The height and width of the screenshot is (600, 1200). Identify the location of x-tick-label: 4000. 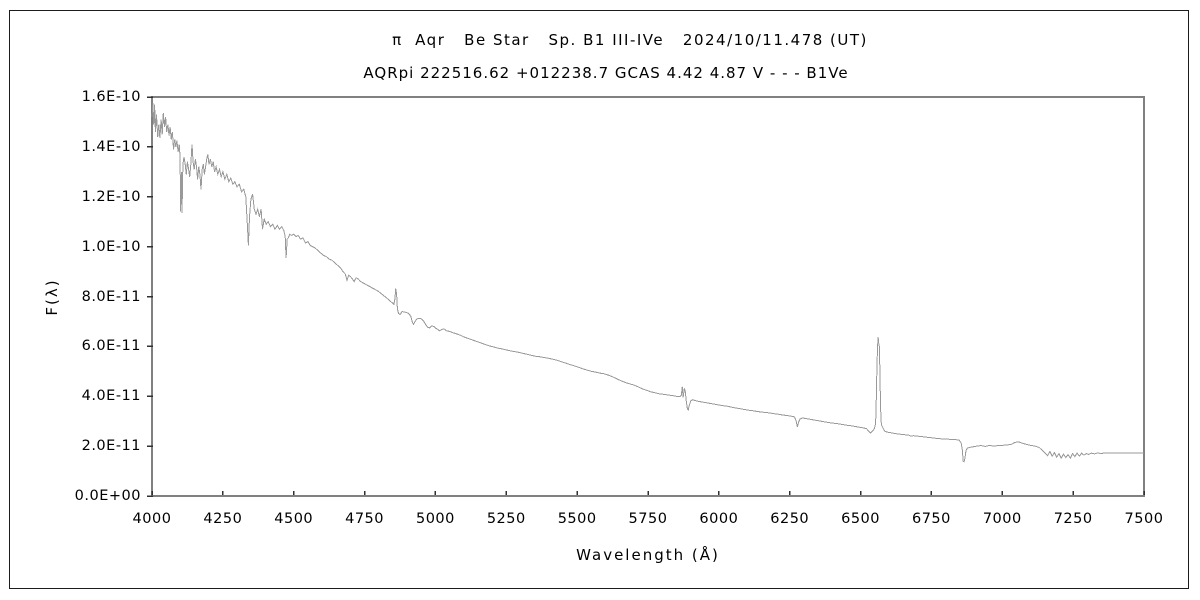
(152, 519).